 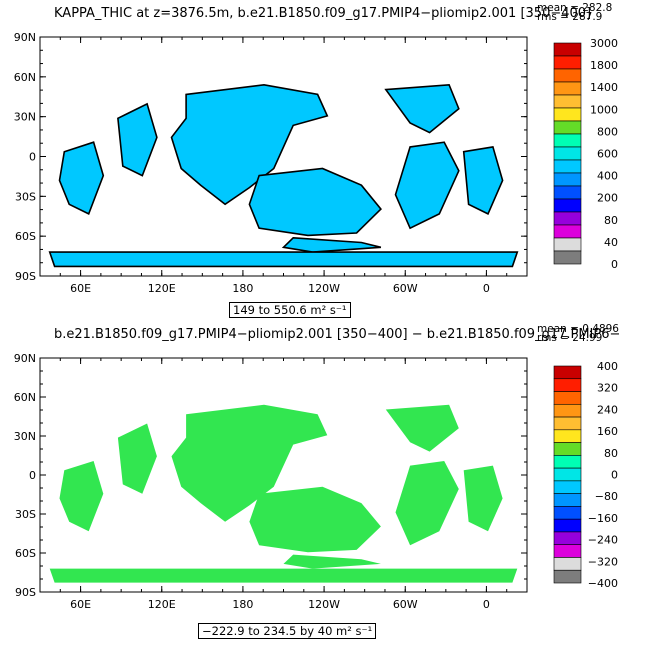 What do you see at coordinates (607, 388) in the screenshot?
I see `colorbar-label: 320` at bounding box center [607, 388].